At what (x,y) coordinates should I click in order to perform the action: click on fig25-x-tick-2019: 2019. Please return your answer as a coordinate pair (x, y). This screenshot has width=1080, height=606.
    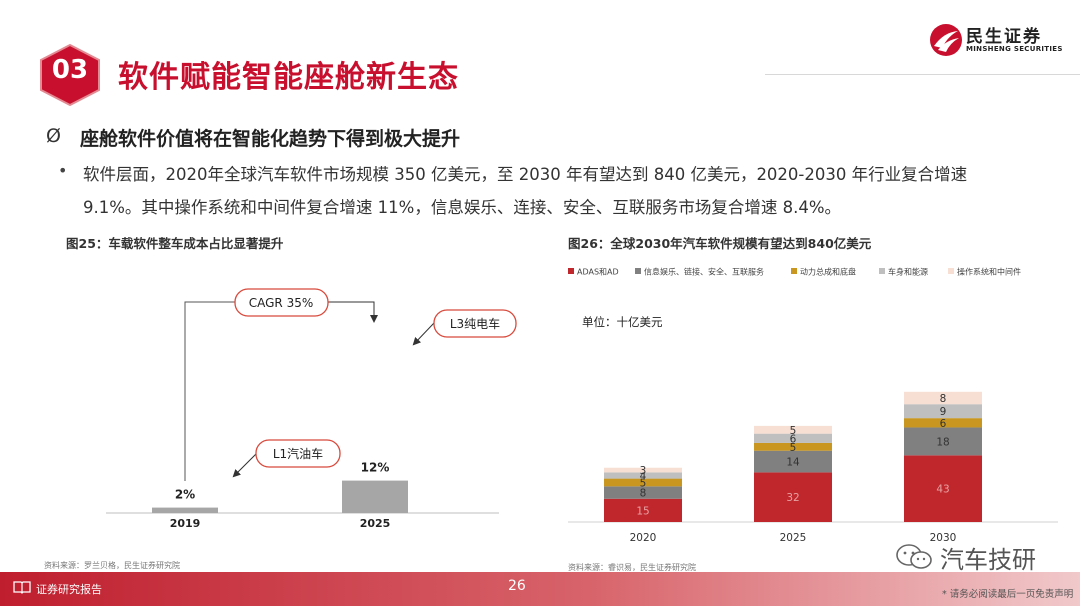
    Looking at the image, I should click on (185, 523).